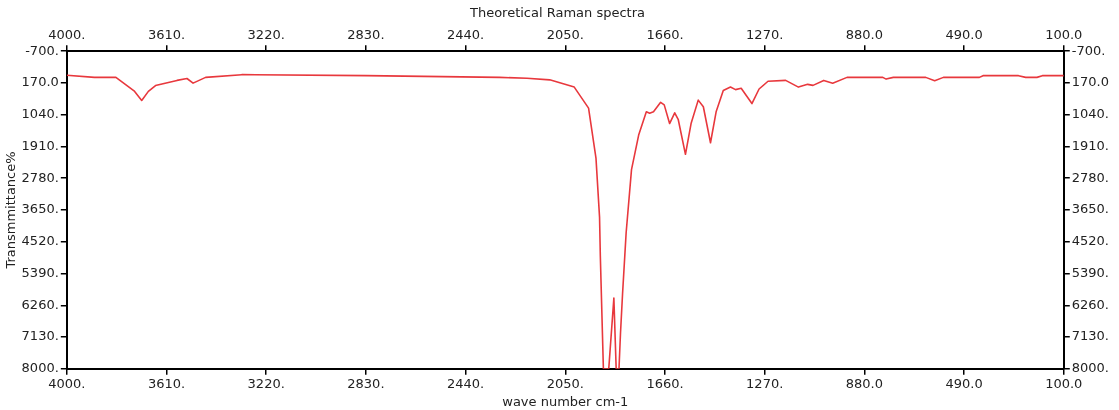 Image resolution: width=1119 pixels, height=410 pixels. Describe the element at coordinates (366, 383) in the screenshot. I see `x-tick-label: 2830.` at that location.